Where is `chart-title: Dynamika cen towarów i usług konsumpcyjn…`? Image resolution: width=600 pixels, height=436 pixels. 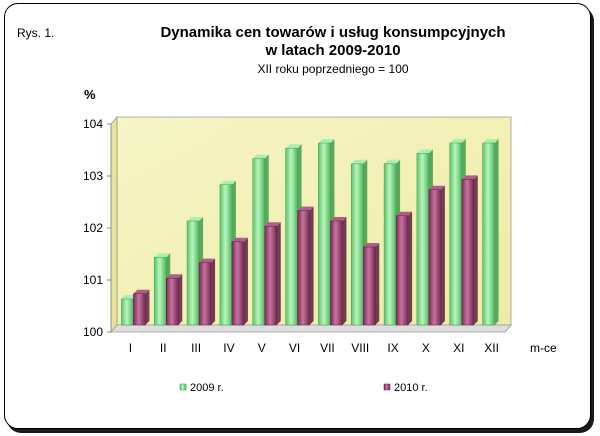 chart-title: Dynamika cen towarów i usług konsumpcyjn… is located at coordinates (332, 32).